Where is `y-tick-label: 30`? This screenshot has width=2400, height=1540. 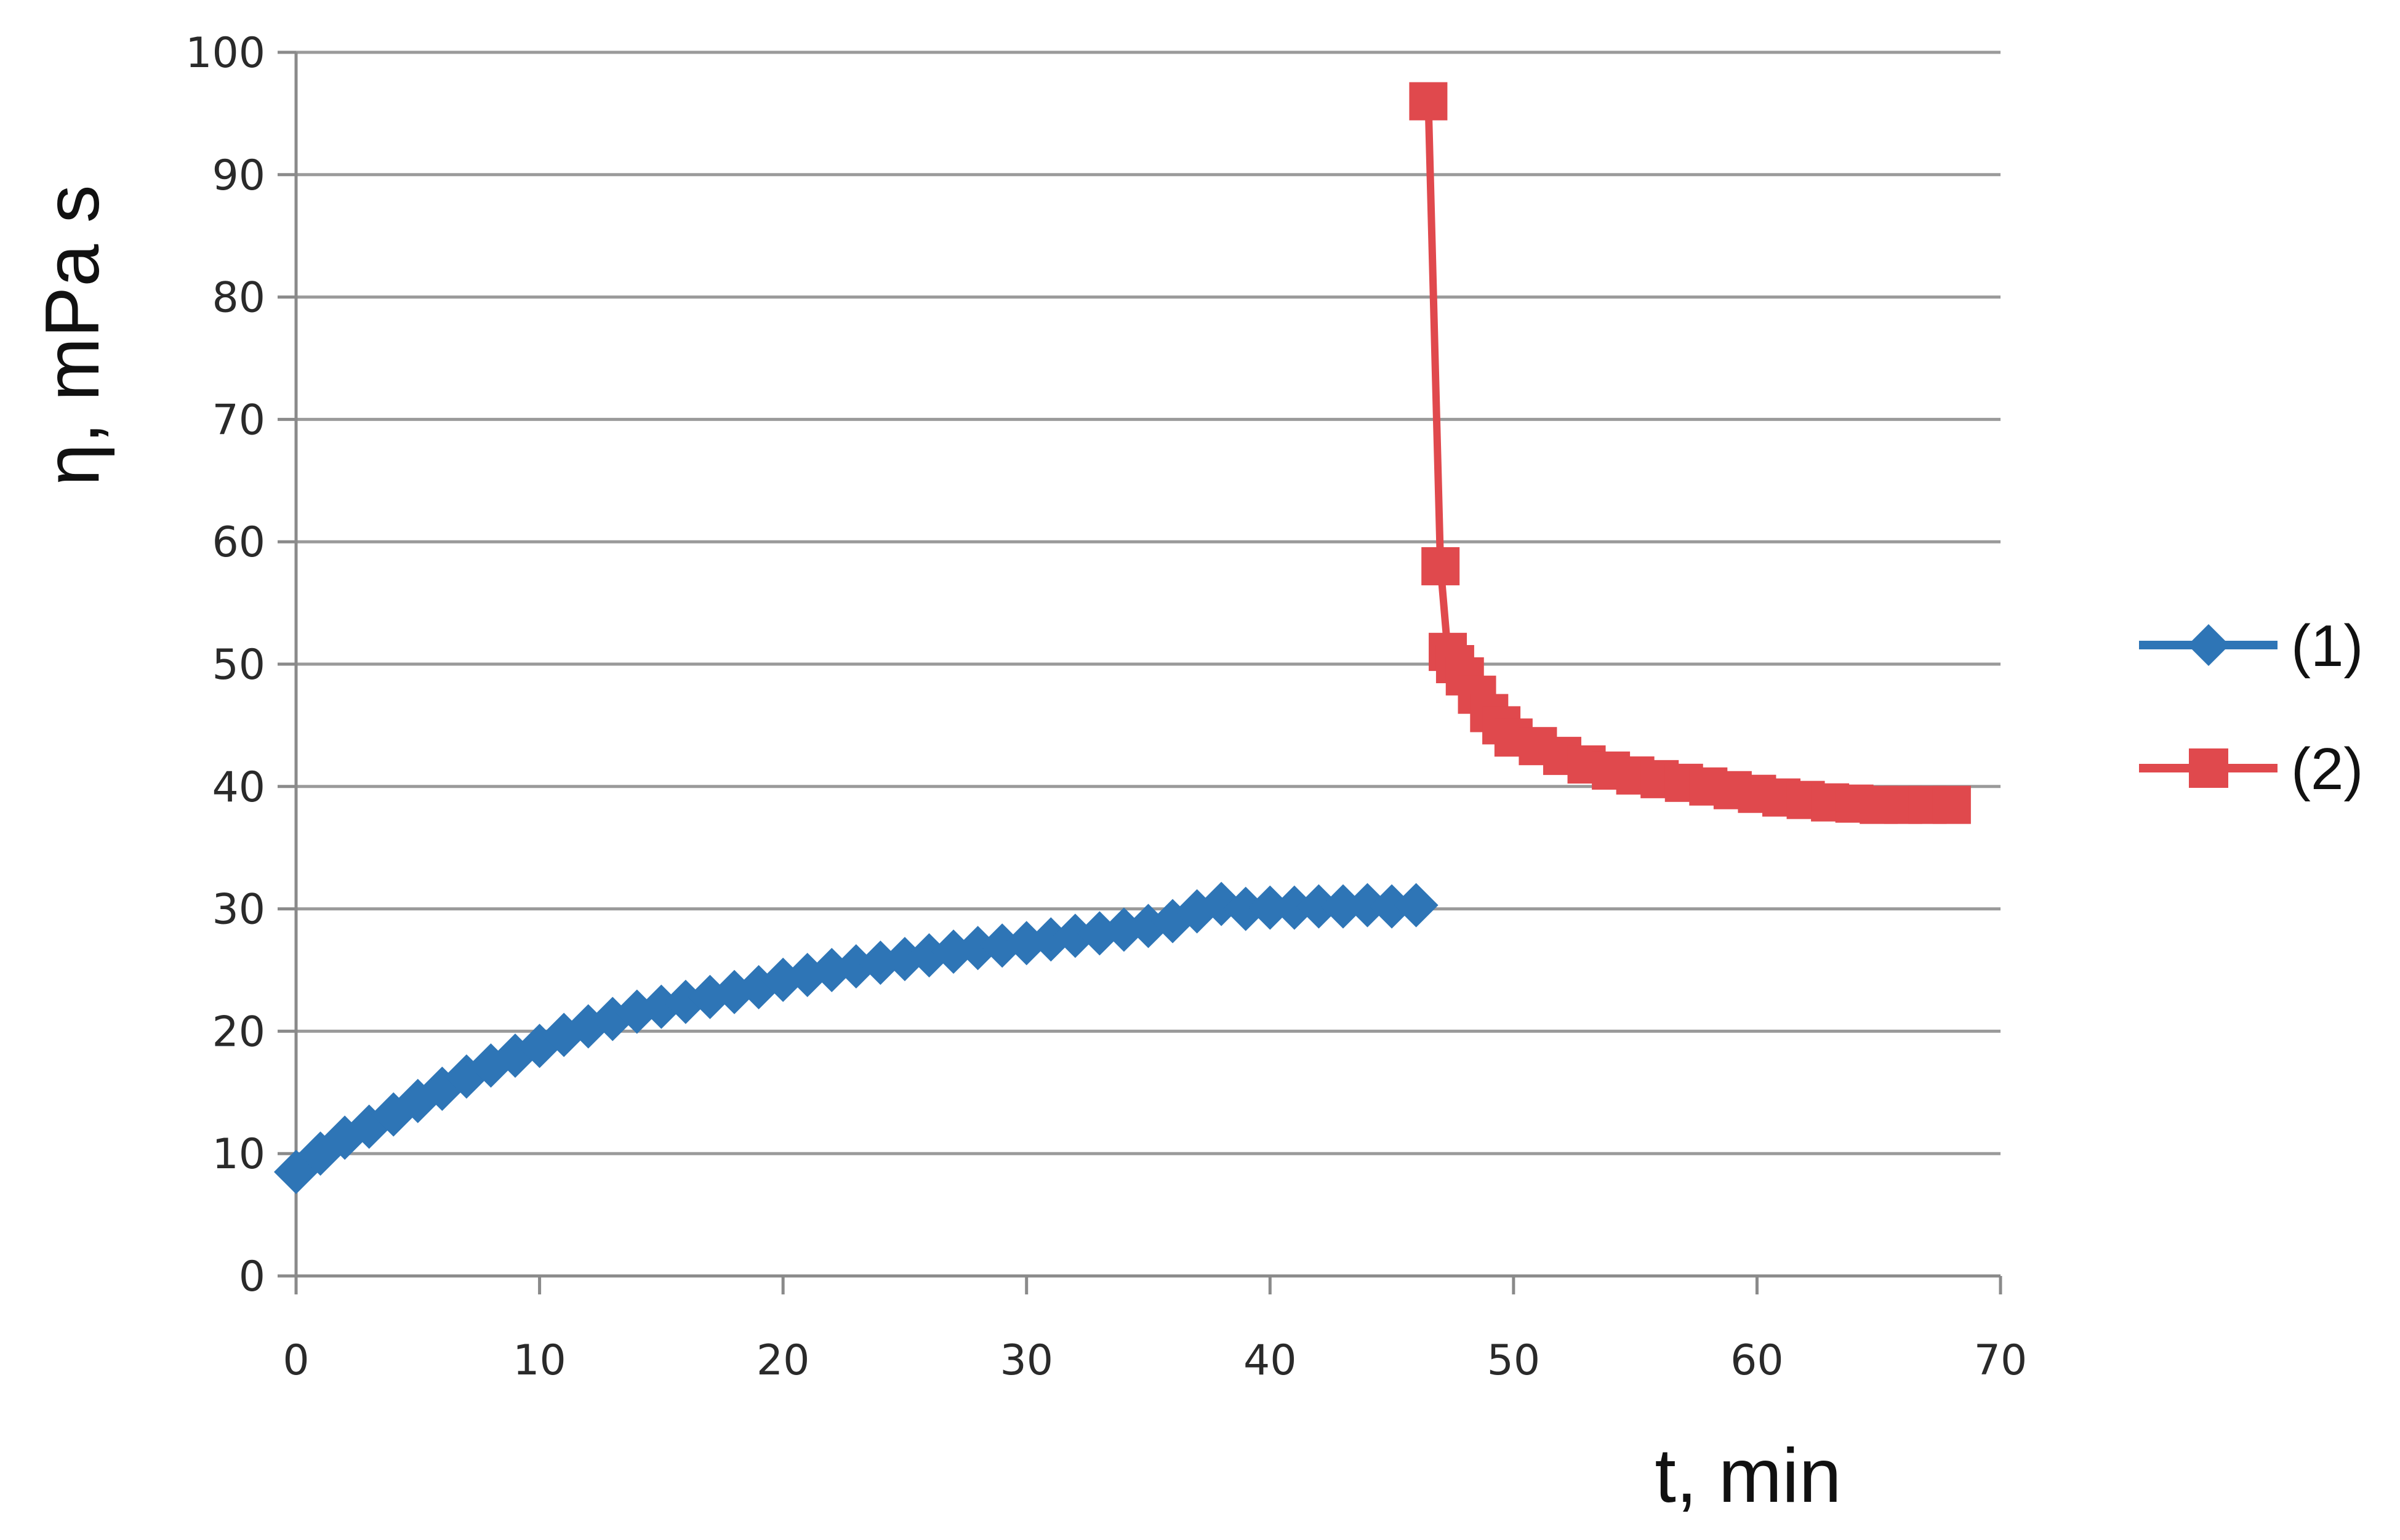
y-tick-label: 30 is located at coordinates (238, 910).